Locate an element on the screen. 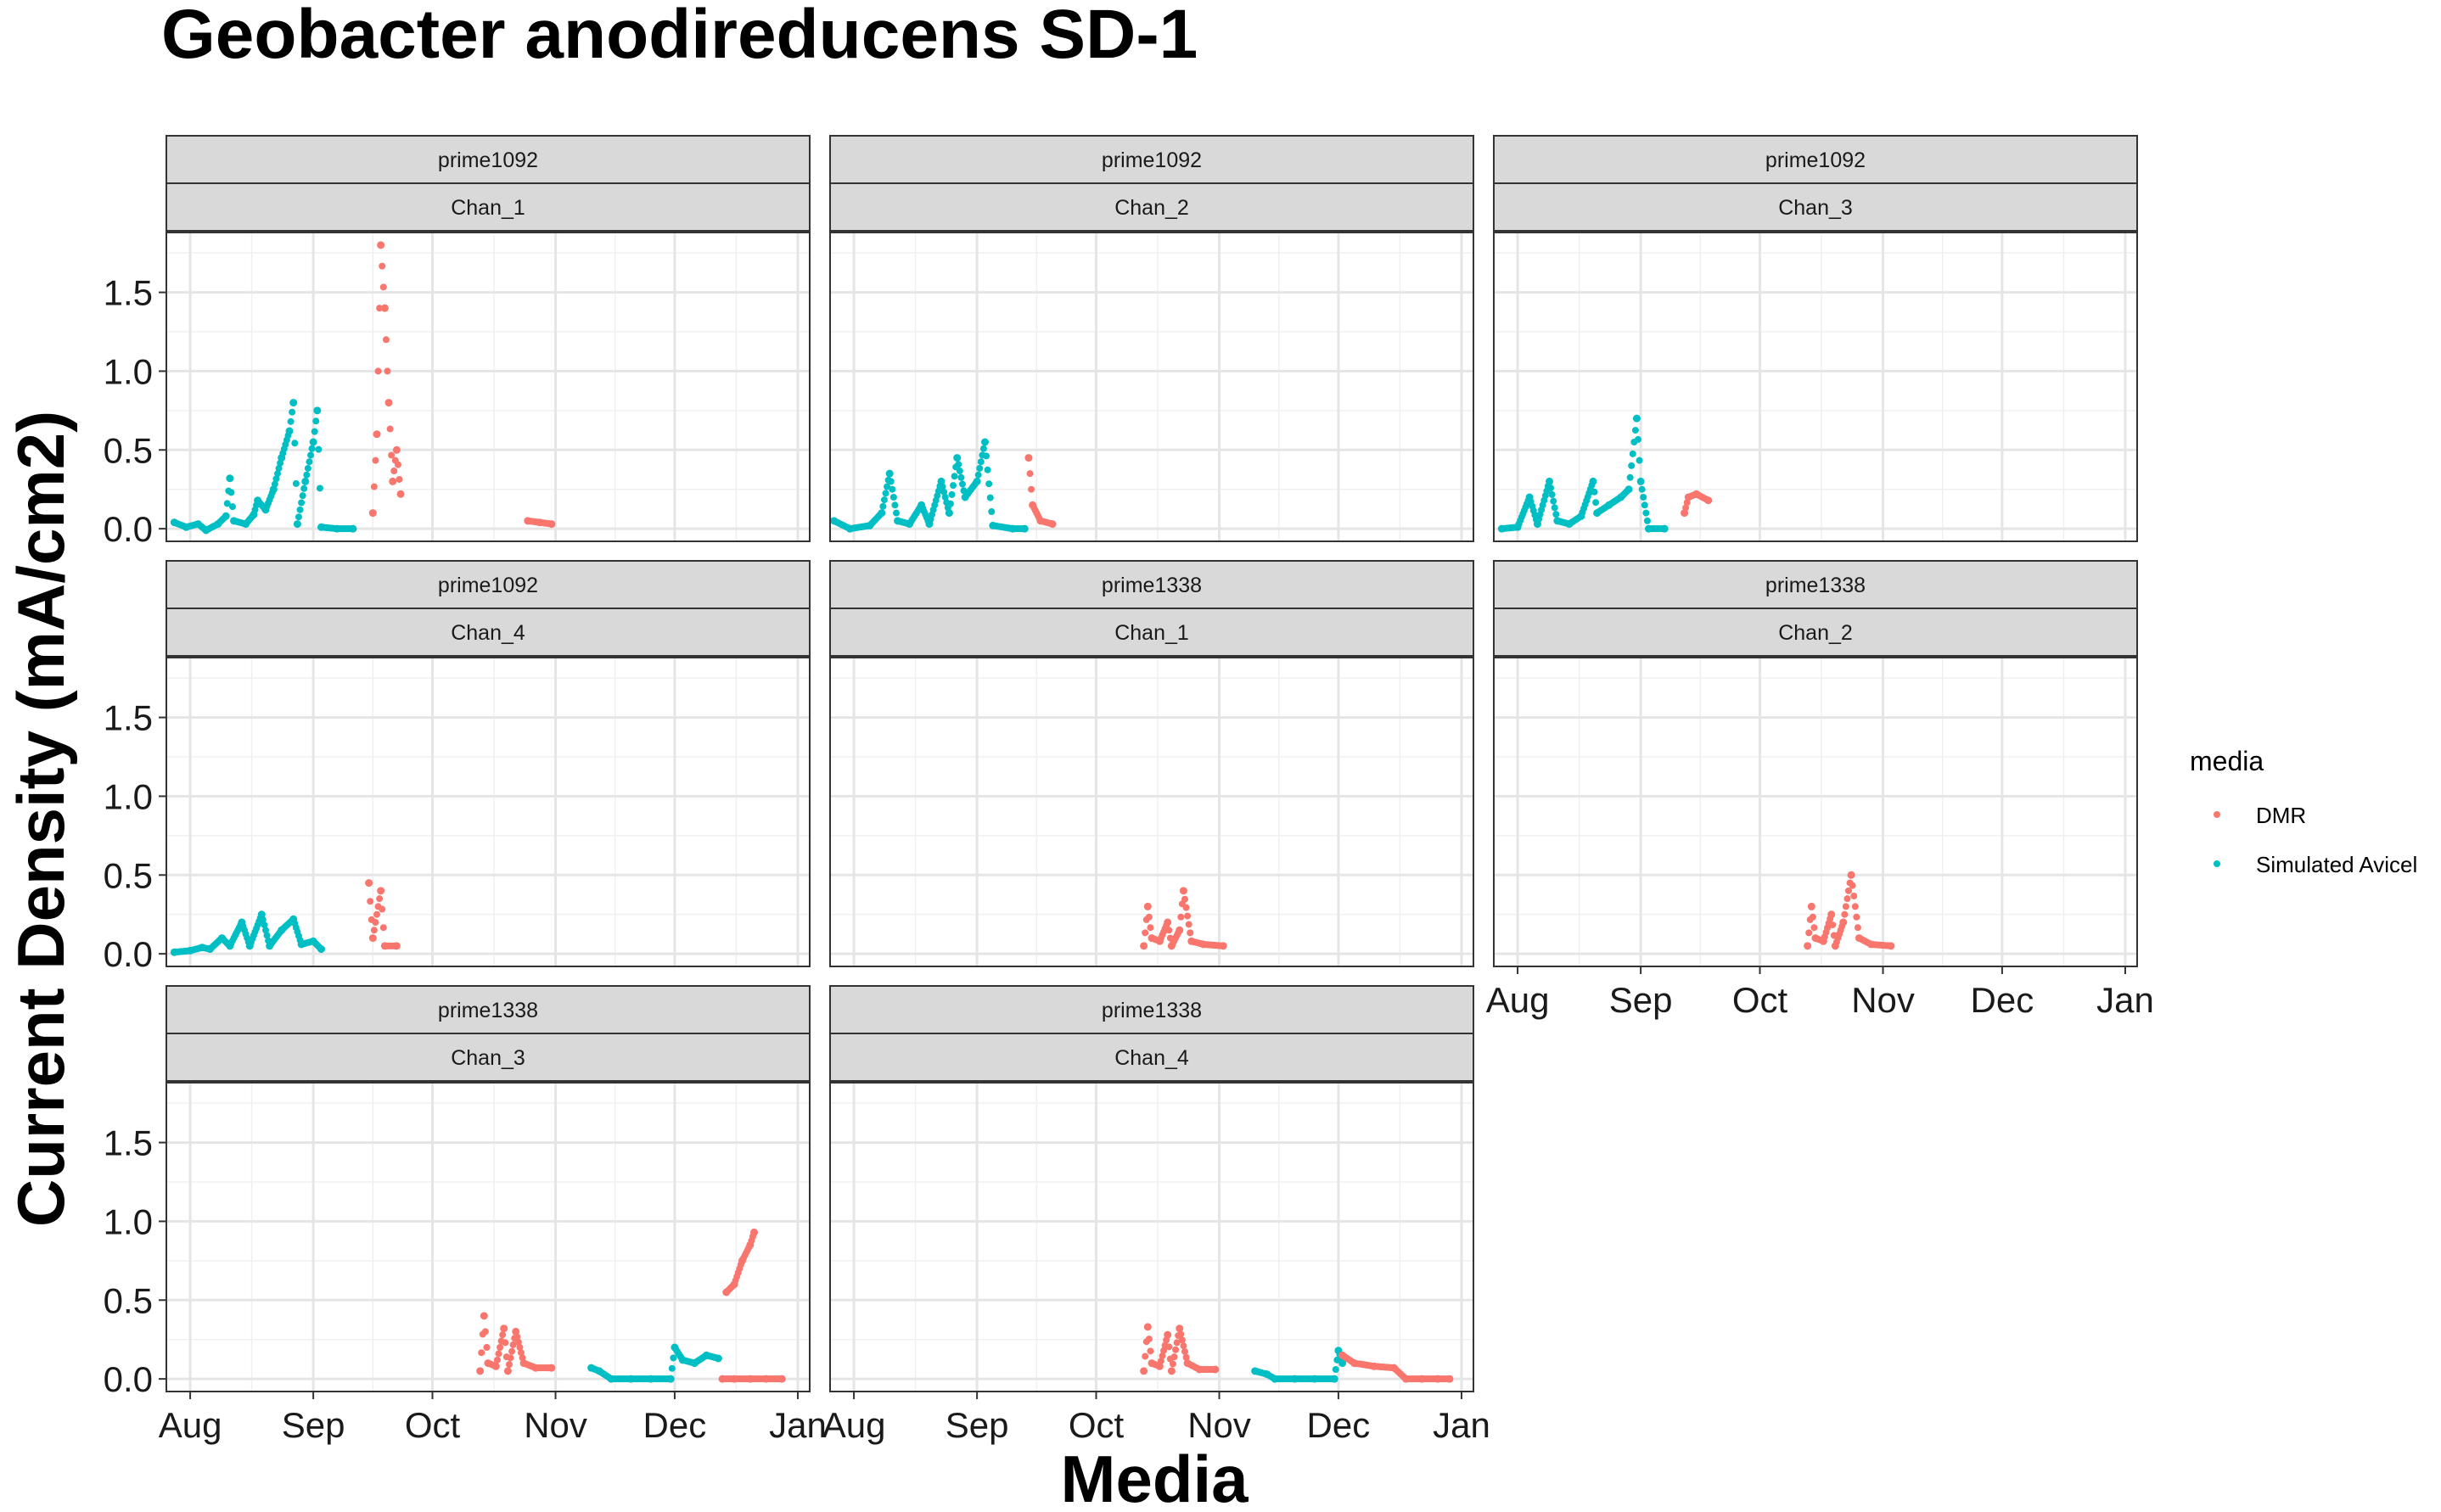 This screenshot has height=1512, width=2441. y-tick-label: 1.5 is located at coordinates (128, 718).